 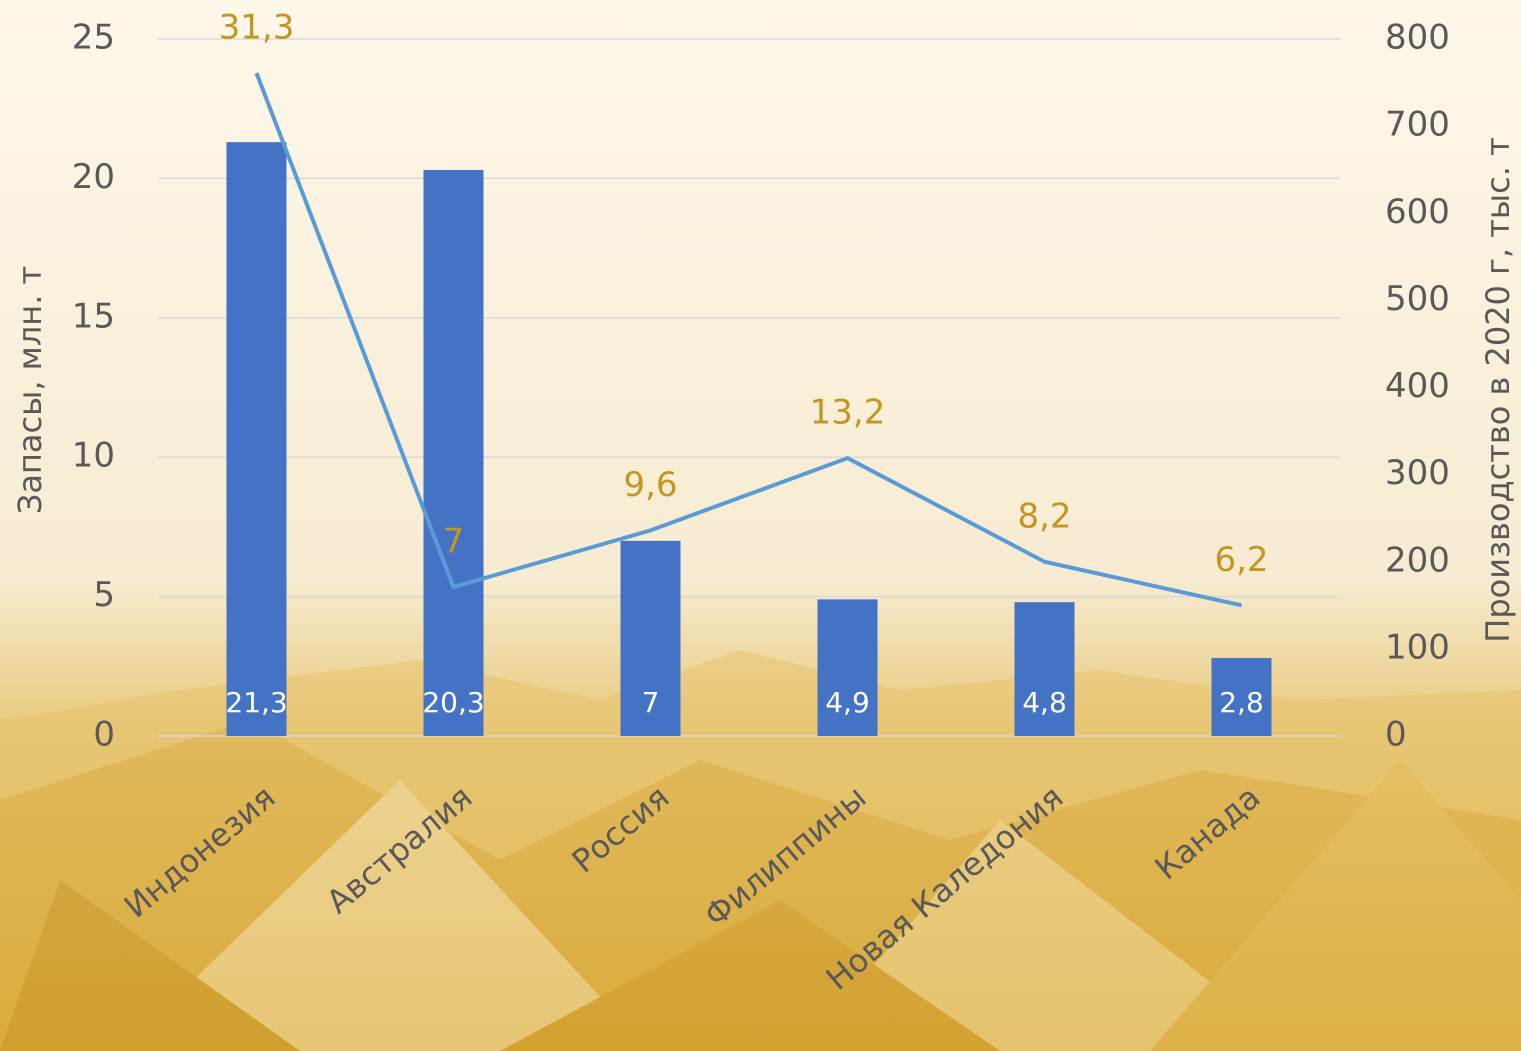 I want to click on y2-tick-label: 700, so click(x=1417, y=125).